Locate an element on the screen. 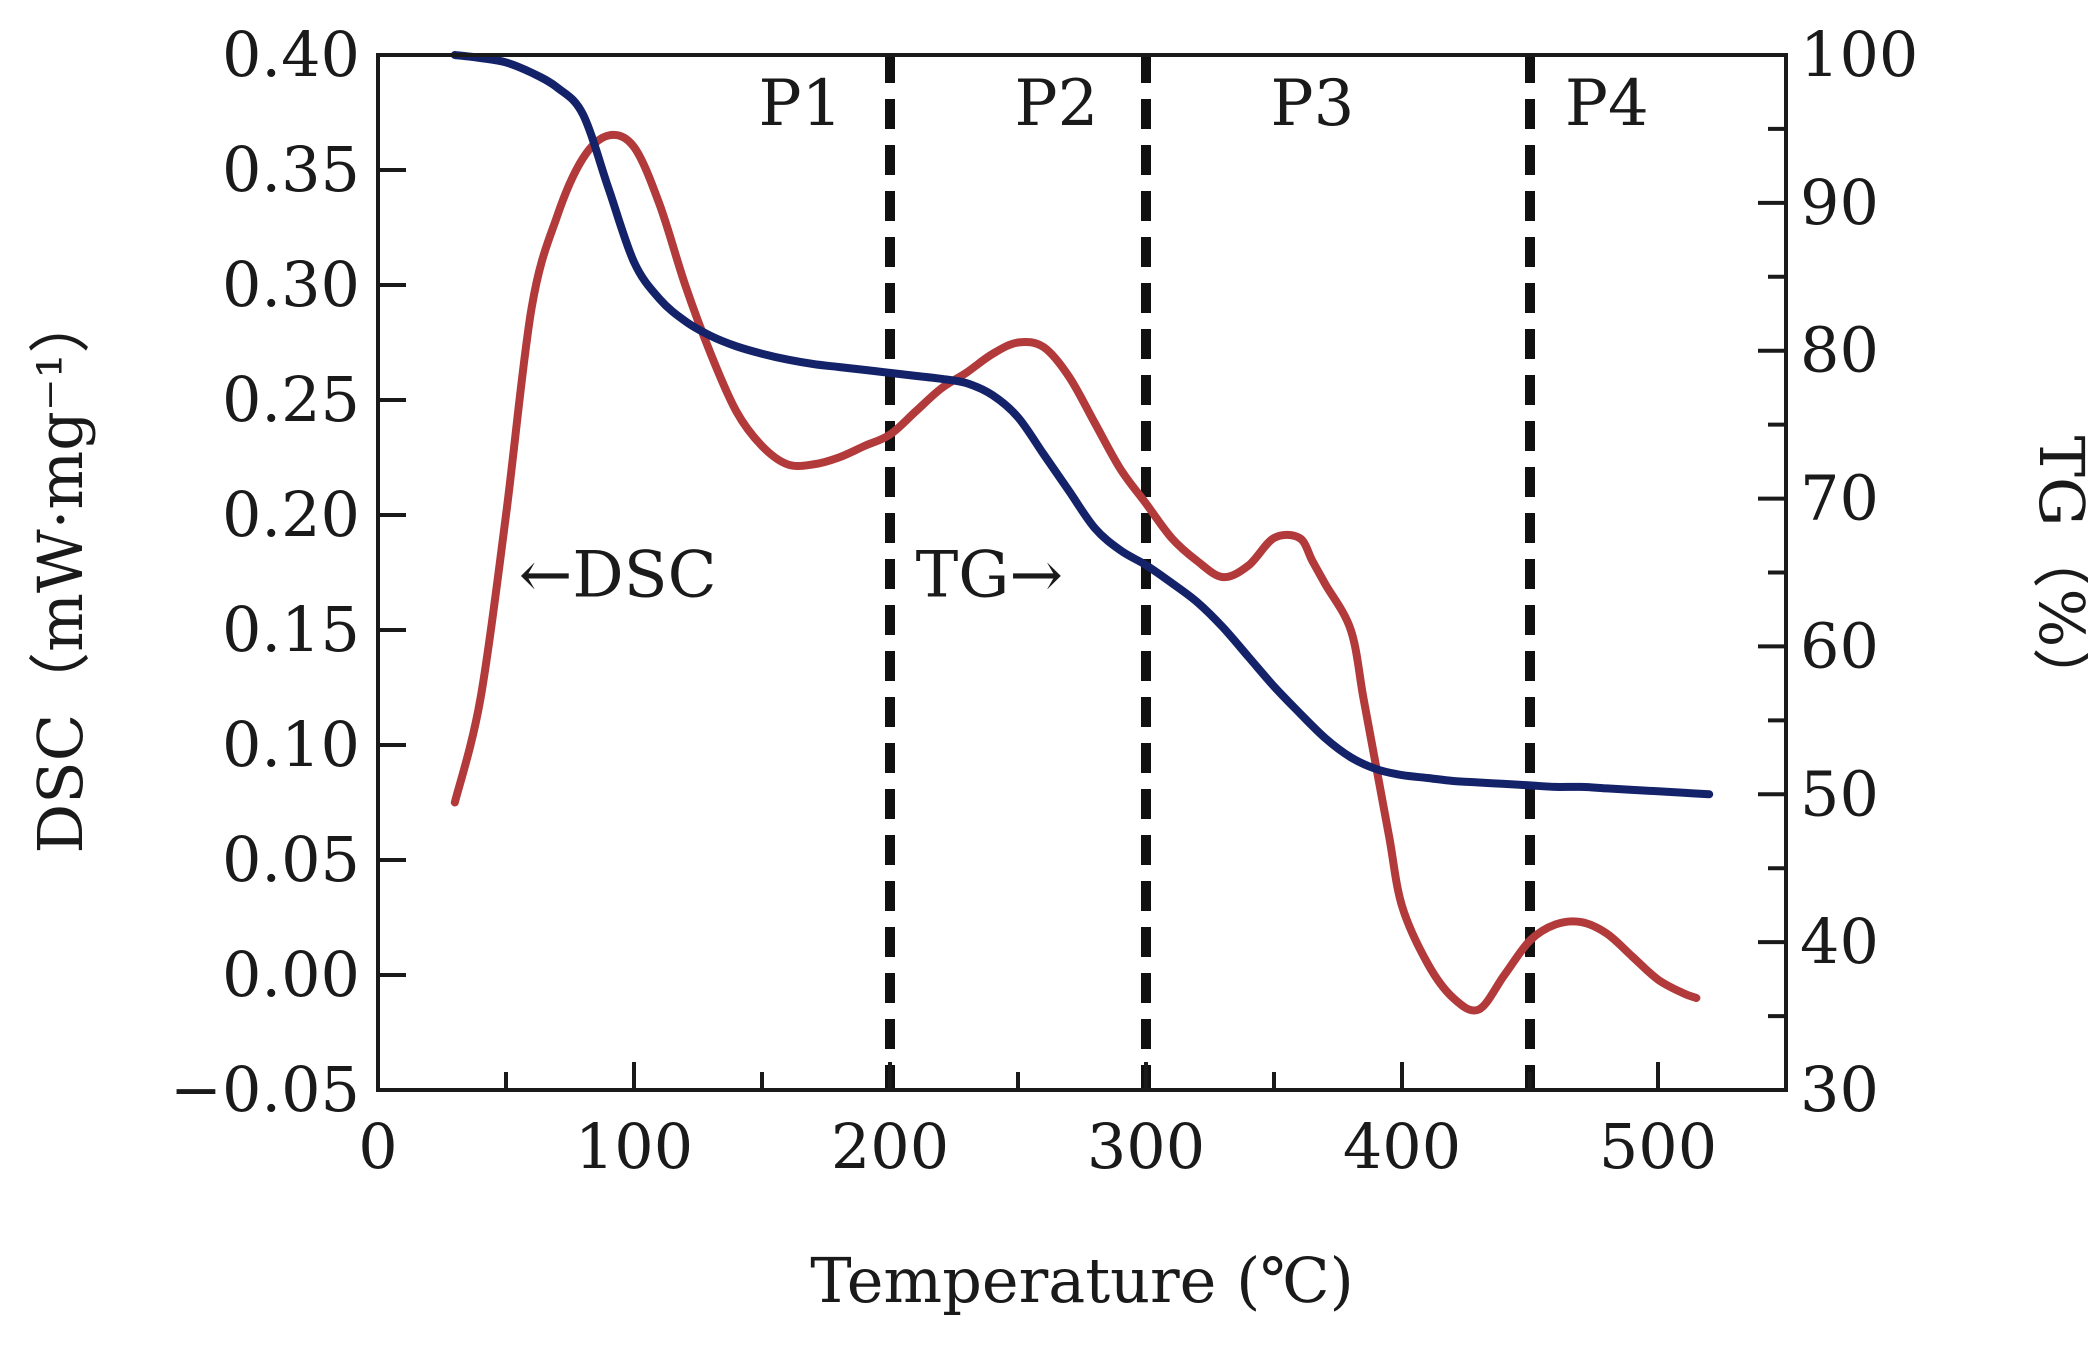 This screenshot has width=2088, height=1348. annotations: ←DSC TG→ is located at coordinates (791, 576).